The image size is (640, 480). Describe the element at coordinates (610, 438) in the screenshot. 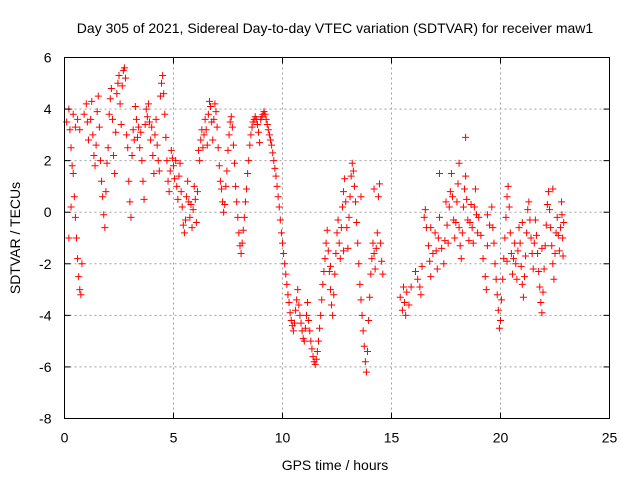

I see `x-tick-label: 25` at that location.